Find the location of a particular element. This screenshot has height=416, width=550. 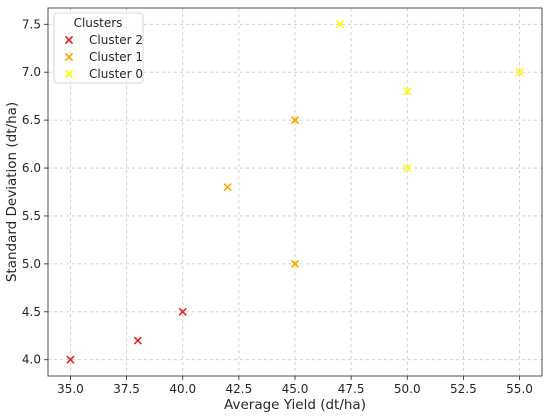

y-tick-label: 5.0 is located at coordinates (31, 264).